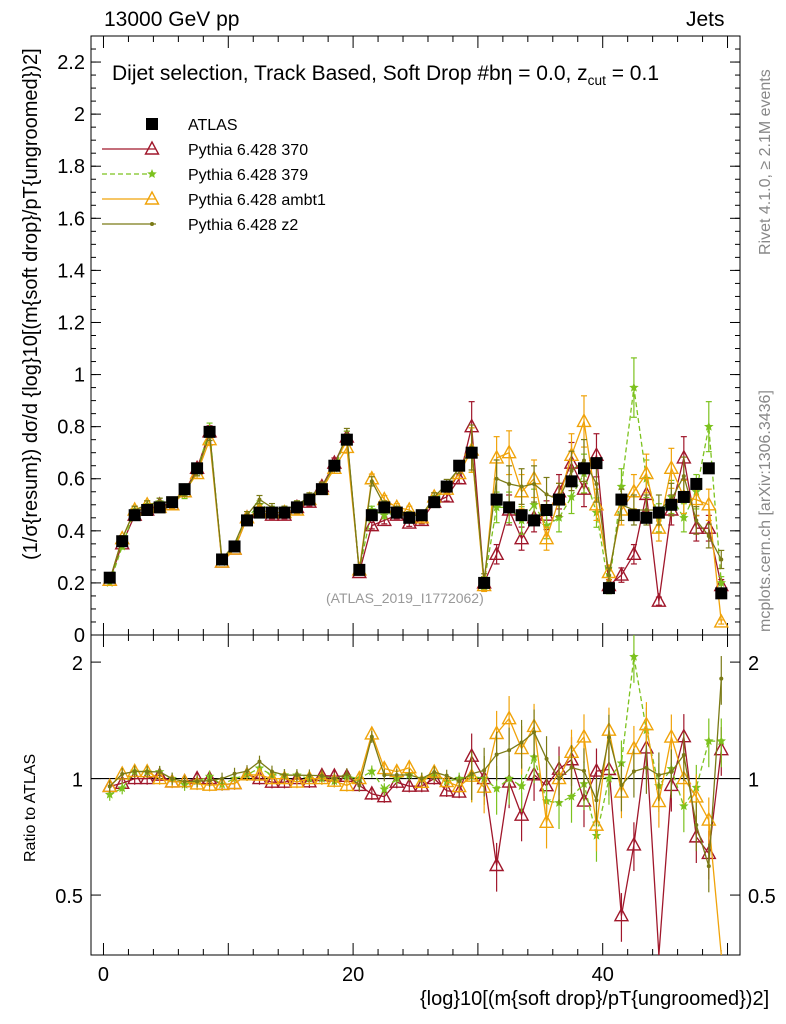  Describe the element at coordinates (257, 200) in the screenshot. I see `legend-label-ambt1: Pythia 6.428 ambt1` at that location.